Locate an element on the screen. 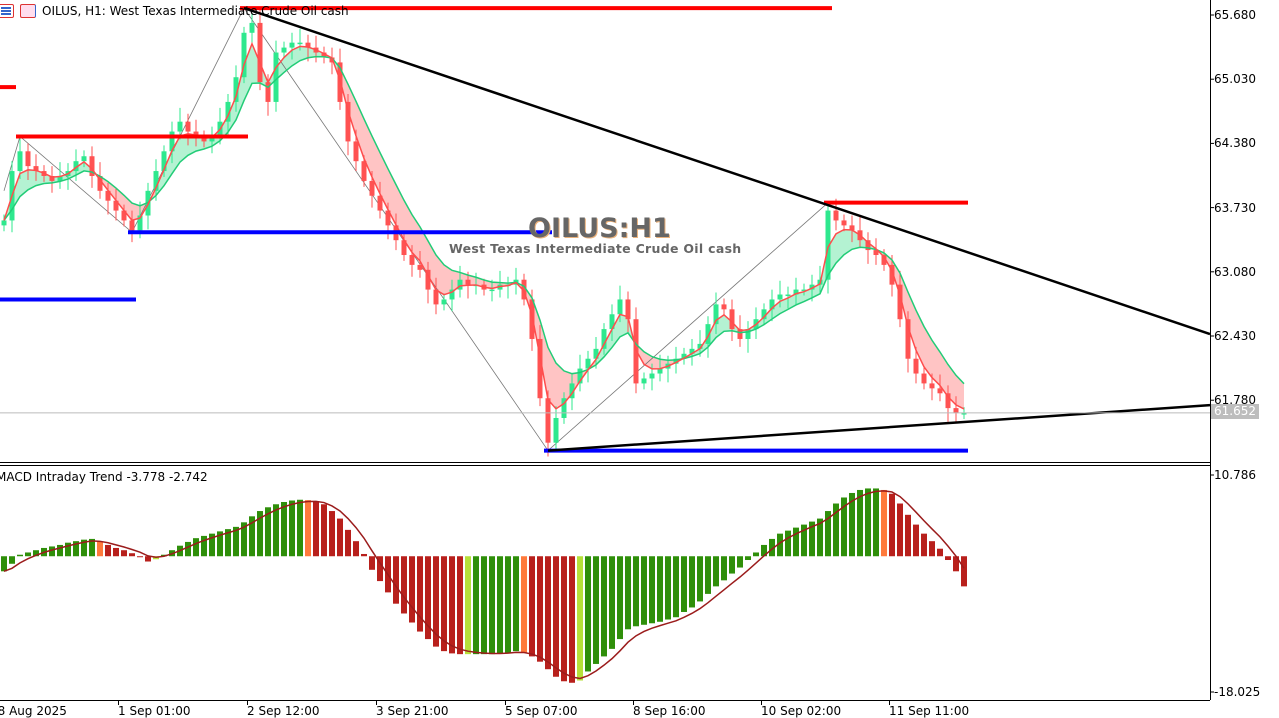 Image resolution: width=1279 pixels, height=718 pixels. chart-list-icon is located at coordinates (7, 11).